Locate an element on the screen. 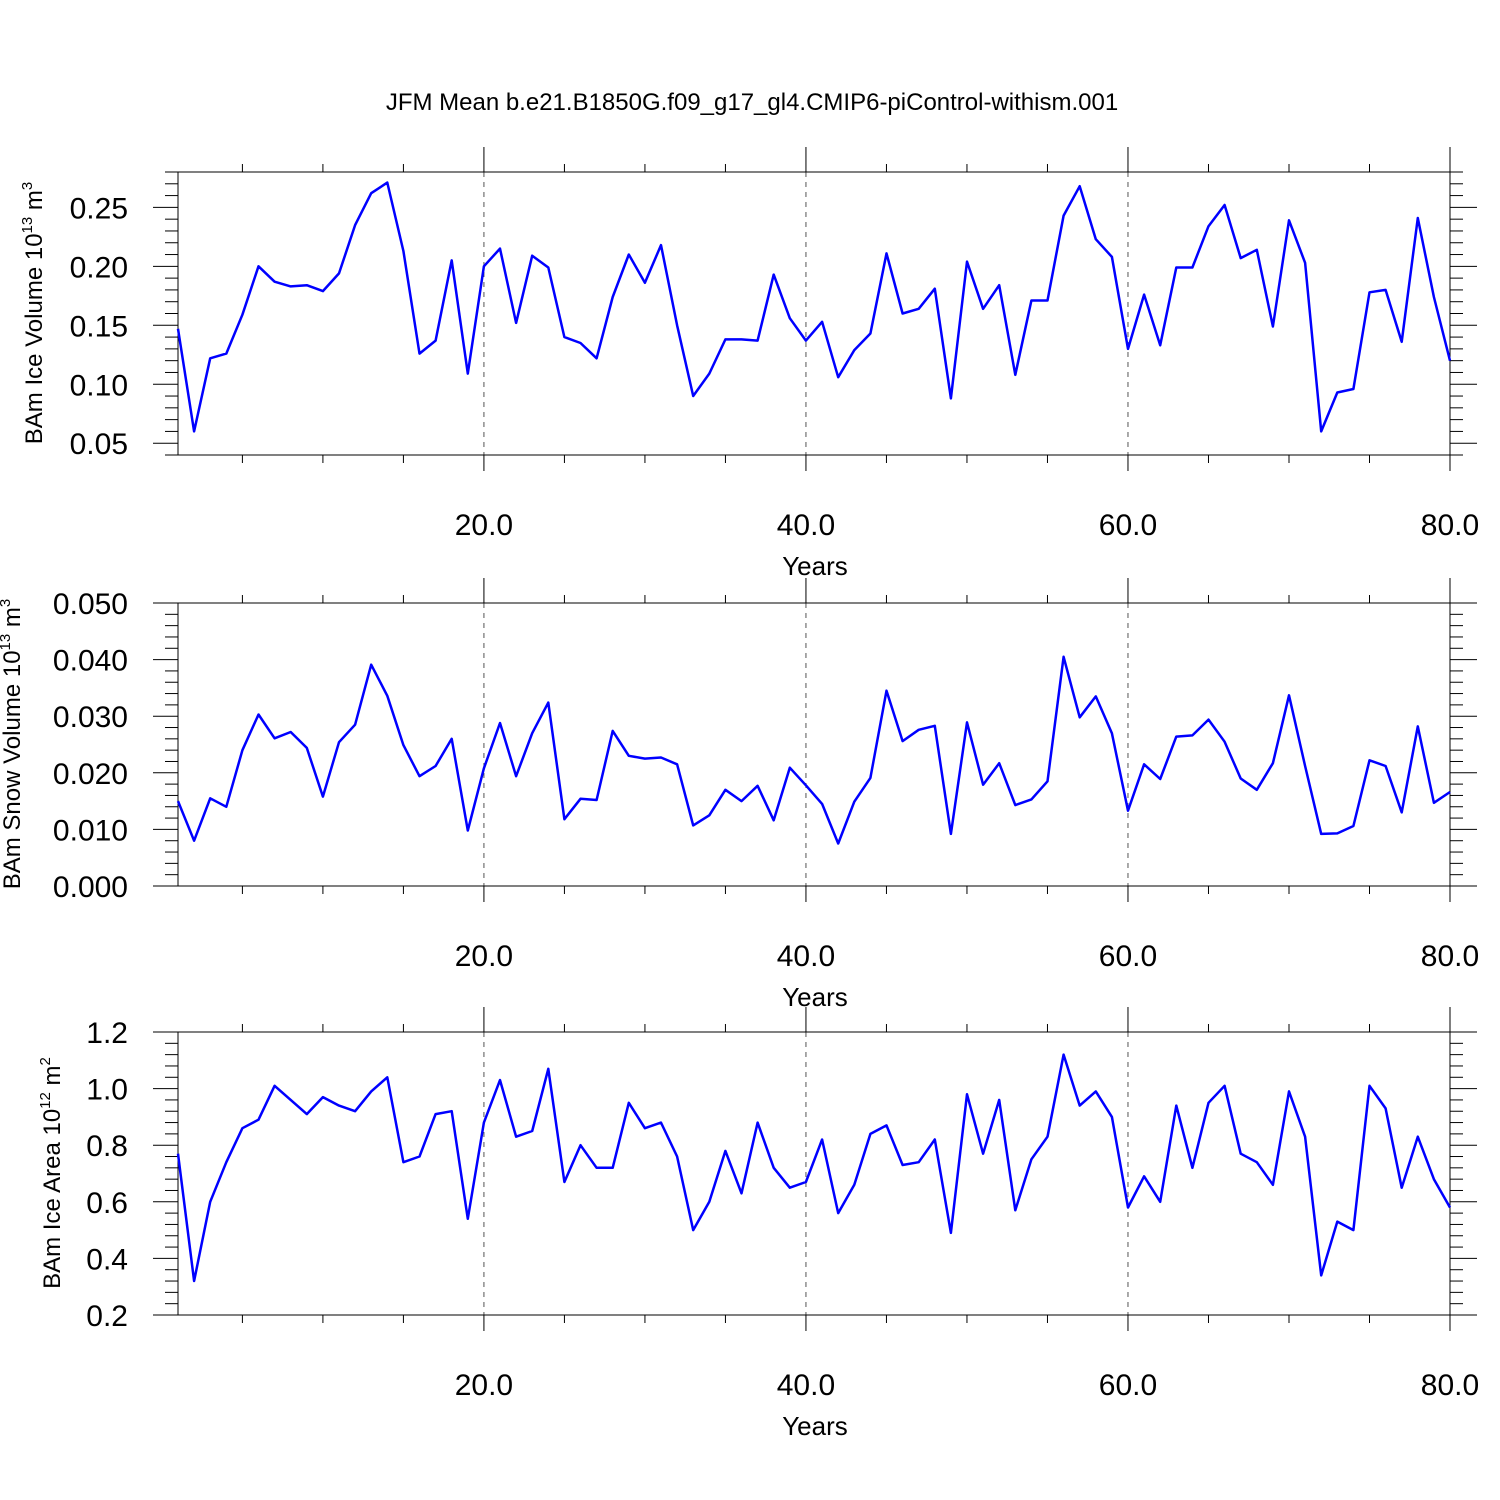 The image size is (1500, 1500). y-axis-title: BAm Snow Volume 1013 m3 is located at coordinates (13, 744).